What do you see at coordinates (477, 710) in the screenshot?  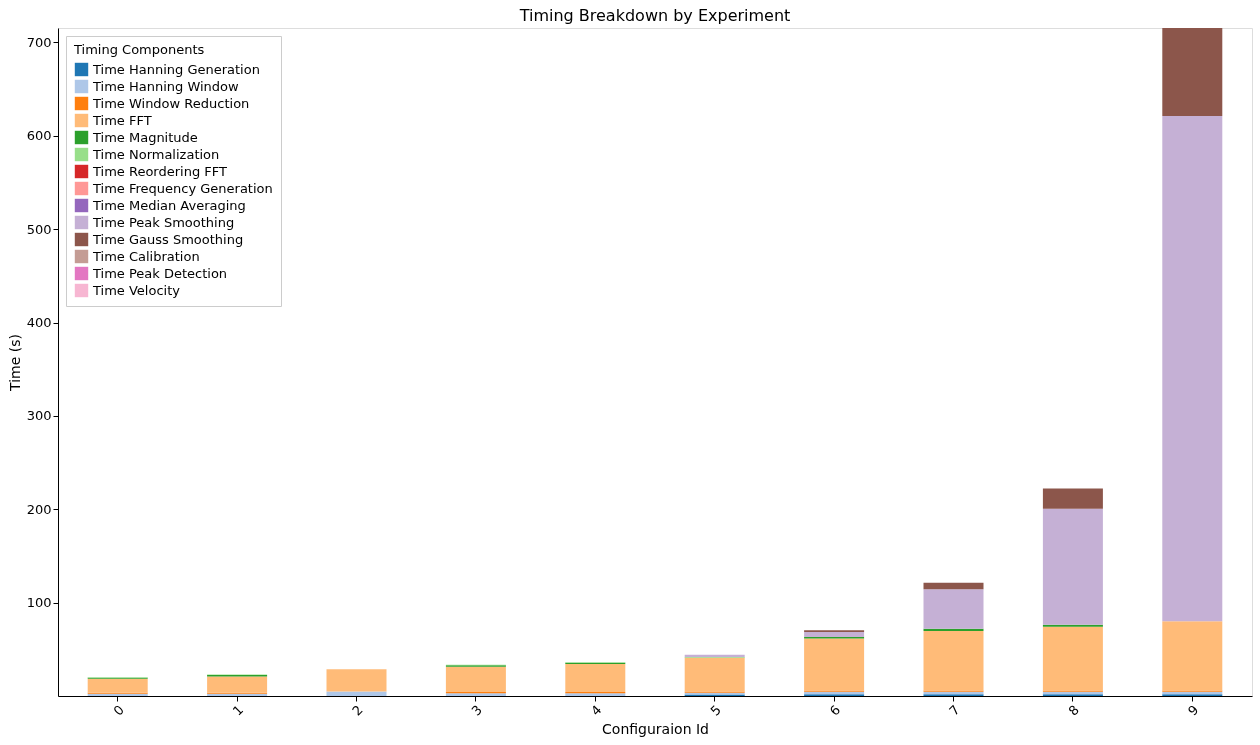 I see `x-tick-label: 3` at bounding box center [477, 710].